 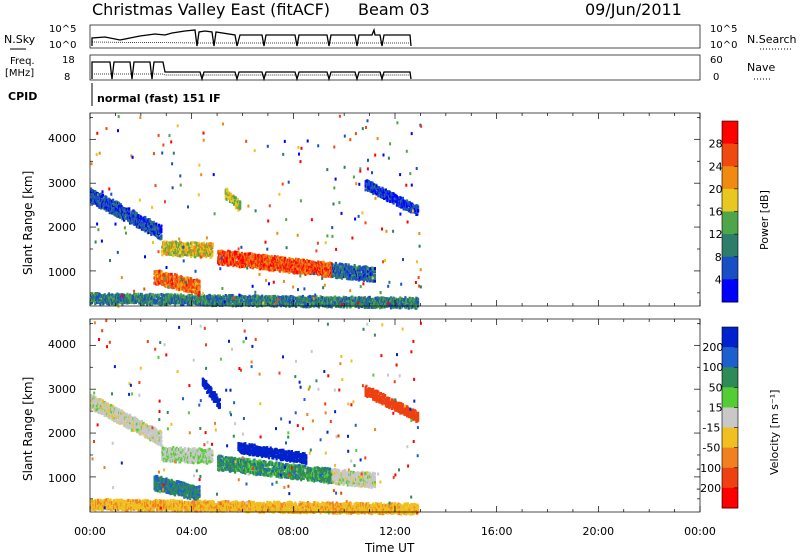 I want to click on nave-tick-top: 60, so click(x=716, y=60).